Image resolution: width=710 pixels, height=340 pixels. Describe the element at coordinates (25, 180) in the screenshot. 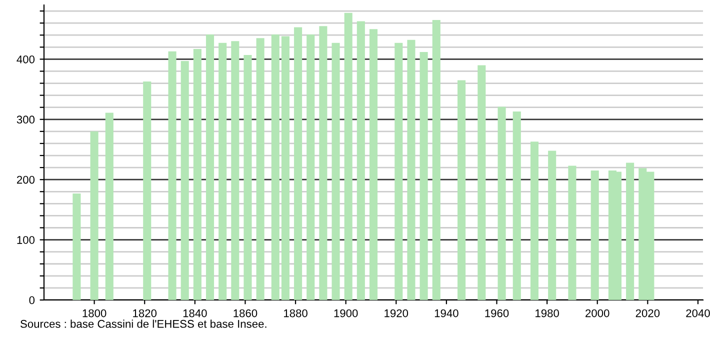

I see `y-tick-label: 200` at that location.